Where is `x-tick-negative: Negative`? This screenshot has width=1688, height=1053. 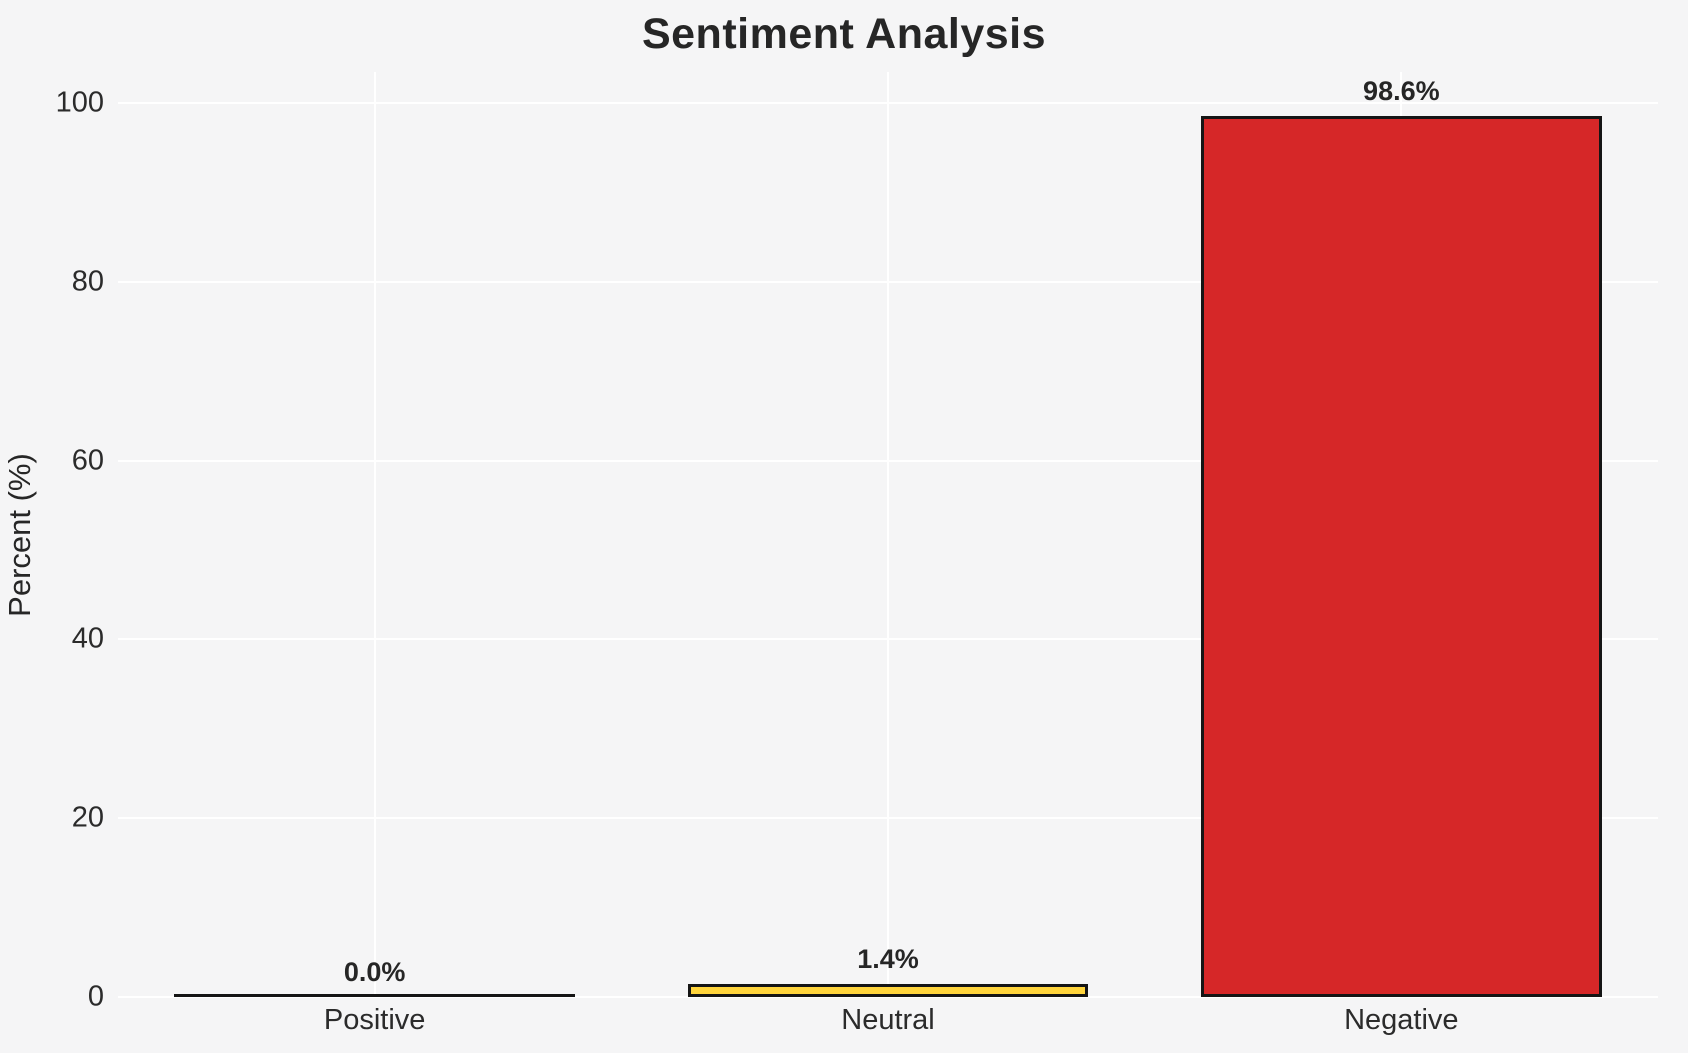
x-tick-negative: Negative is located at coordinates (1401, 1020).